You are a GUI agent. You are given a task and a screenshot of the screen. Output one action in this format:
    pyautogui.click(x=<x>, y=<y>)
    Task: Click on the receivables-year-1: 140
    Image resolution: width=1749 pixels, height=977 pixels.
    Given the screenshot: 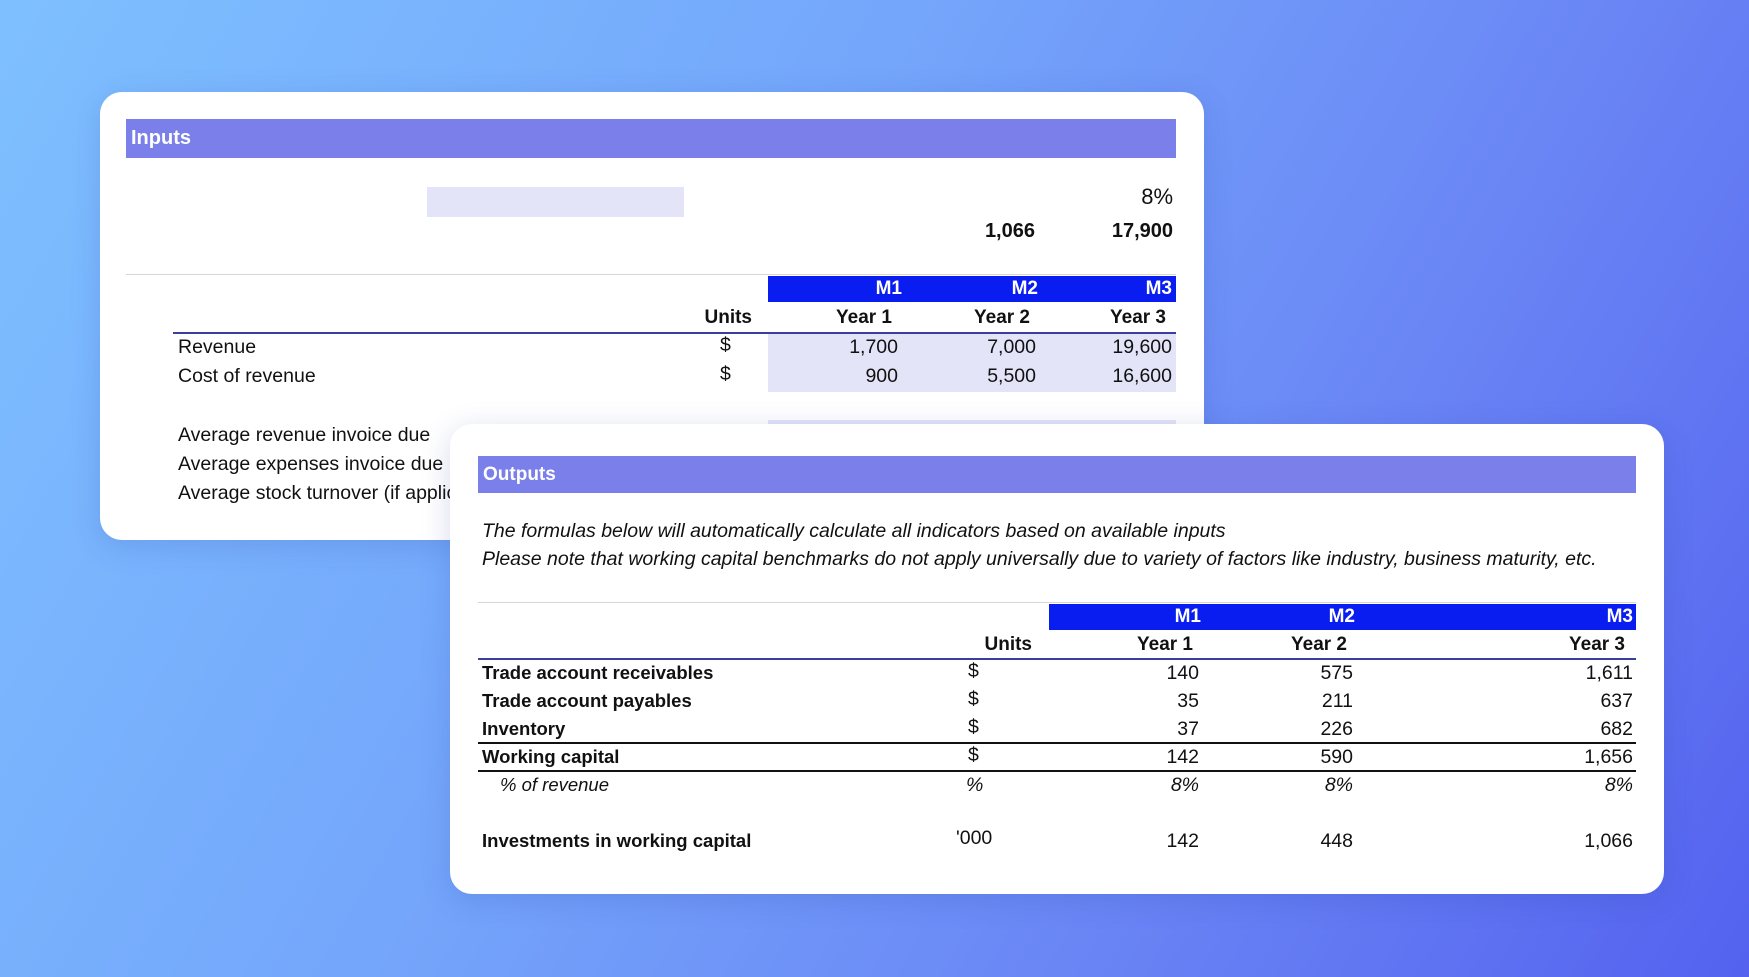 What is the action you would take?
    pyautogui.click(x=1182, y=673)
    